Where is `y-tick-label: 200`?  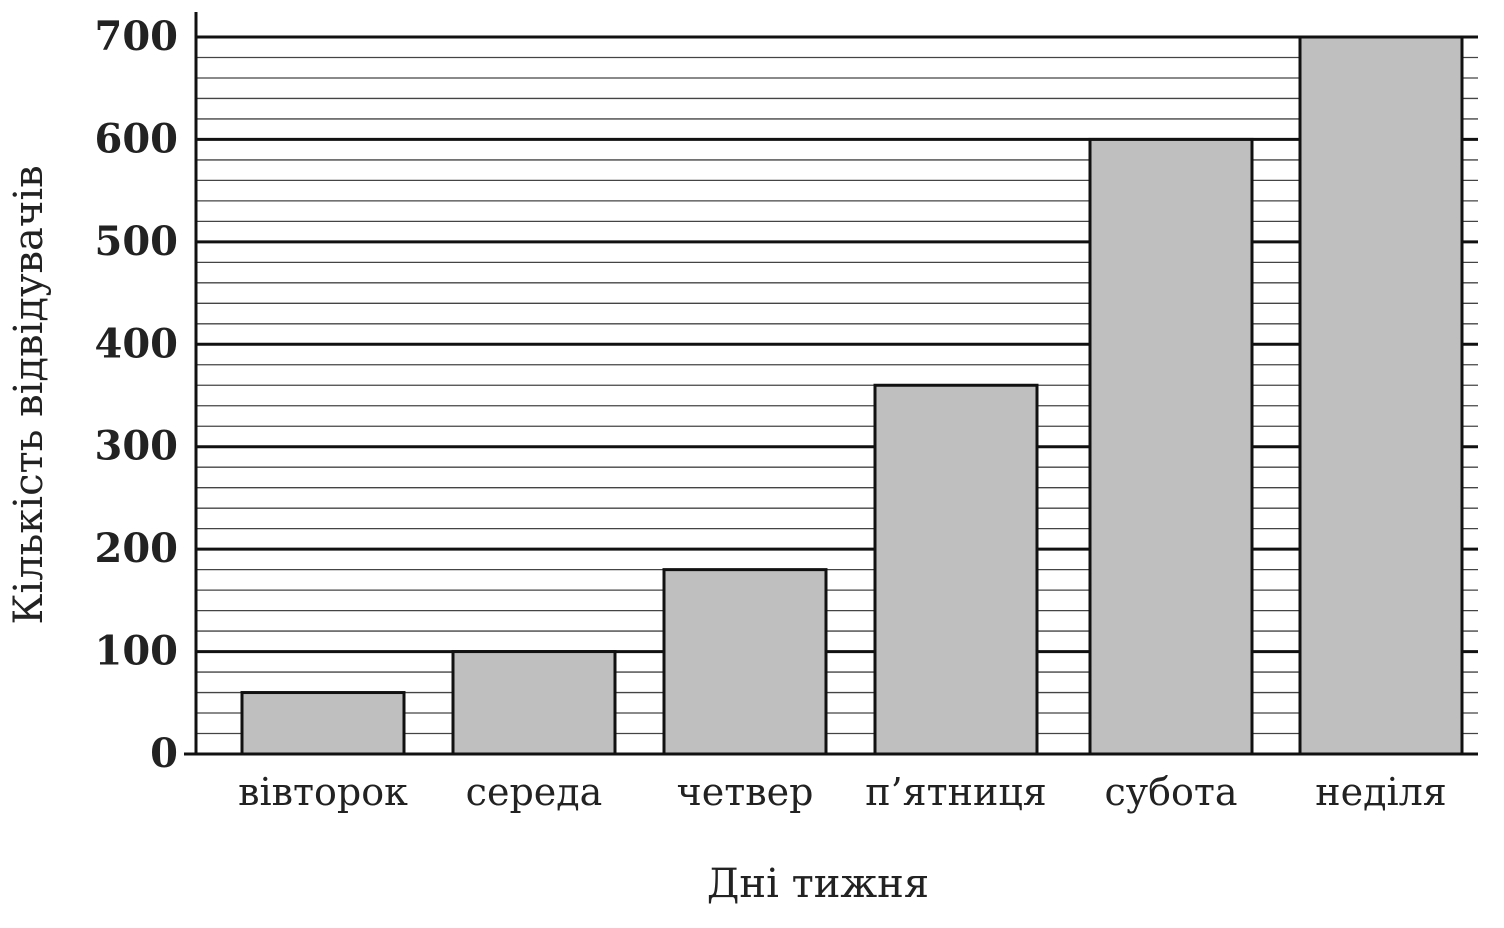 y-tick-label: 200 is located at coordinates (137, 548).